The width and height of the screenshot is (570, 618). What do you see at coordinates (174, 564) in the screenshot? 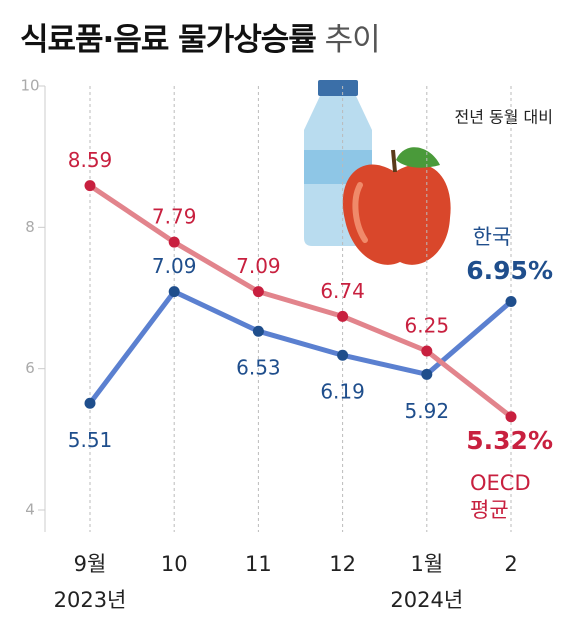
I see `x-tick-label: 10` at bounding box center [174, 564].